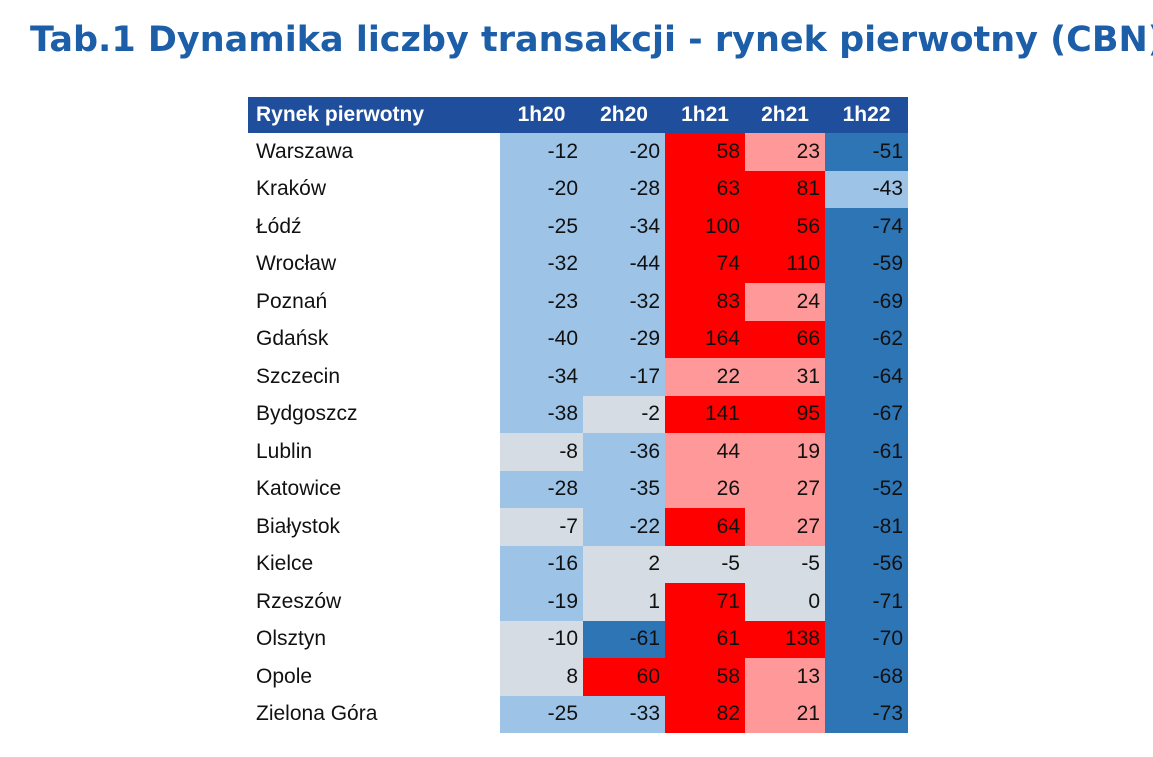 Image resolution: width=1153 pixels, height=757 pixels. I want to click on value-cell: -62, so click(866, 339).